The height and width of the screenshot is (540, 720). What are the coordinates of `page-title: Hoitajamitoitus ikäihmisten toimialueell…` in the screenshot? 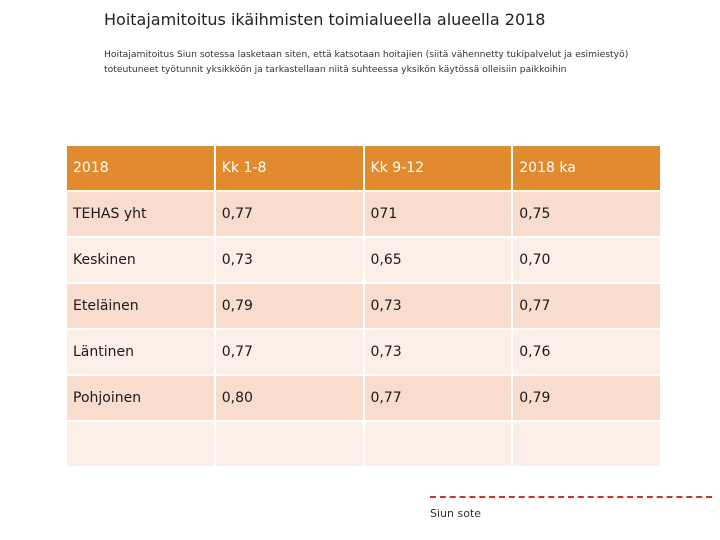 It's located at (325, 19).